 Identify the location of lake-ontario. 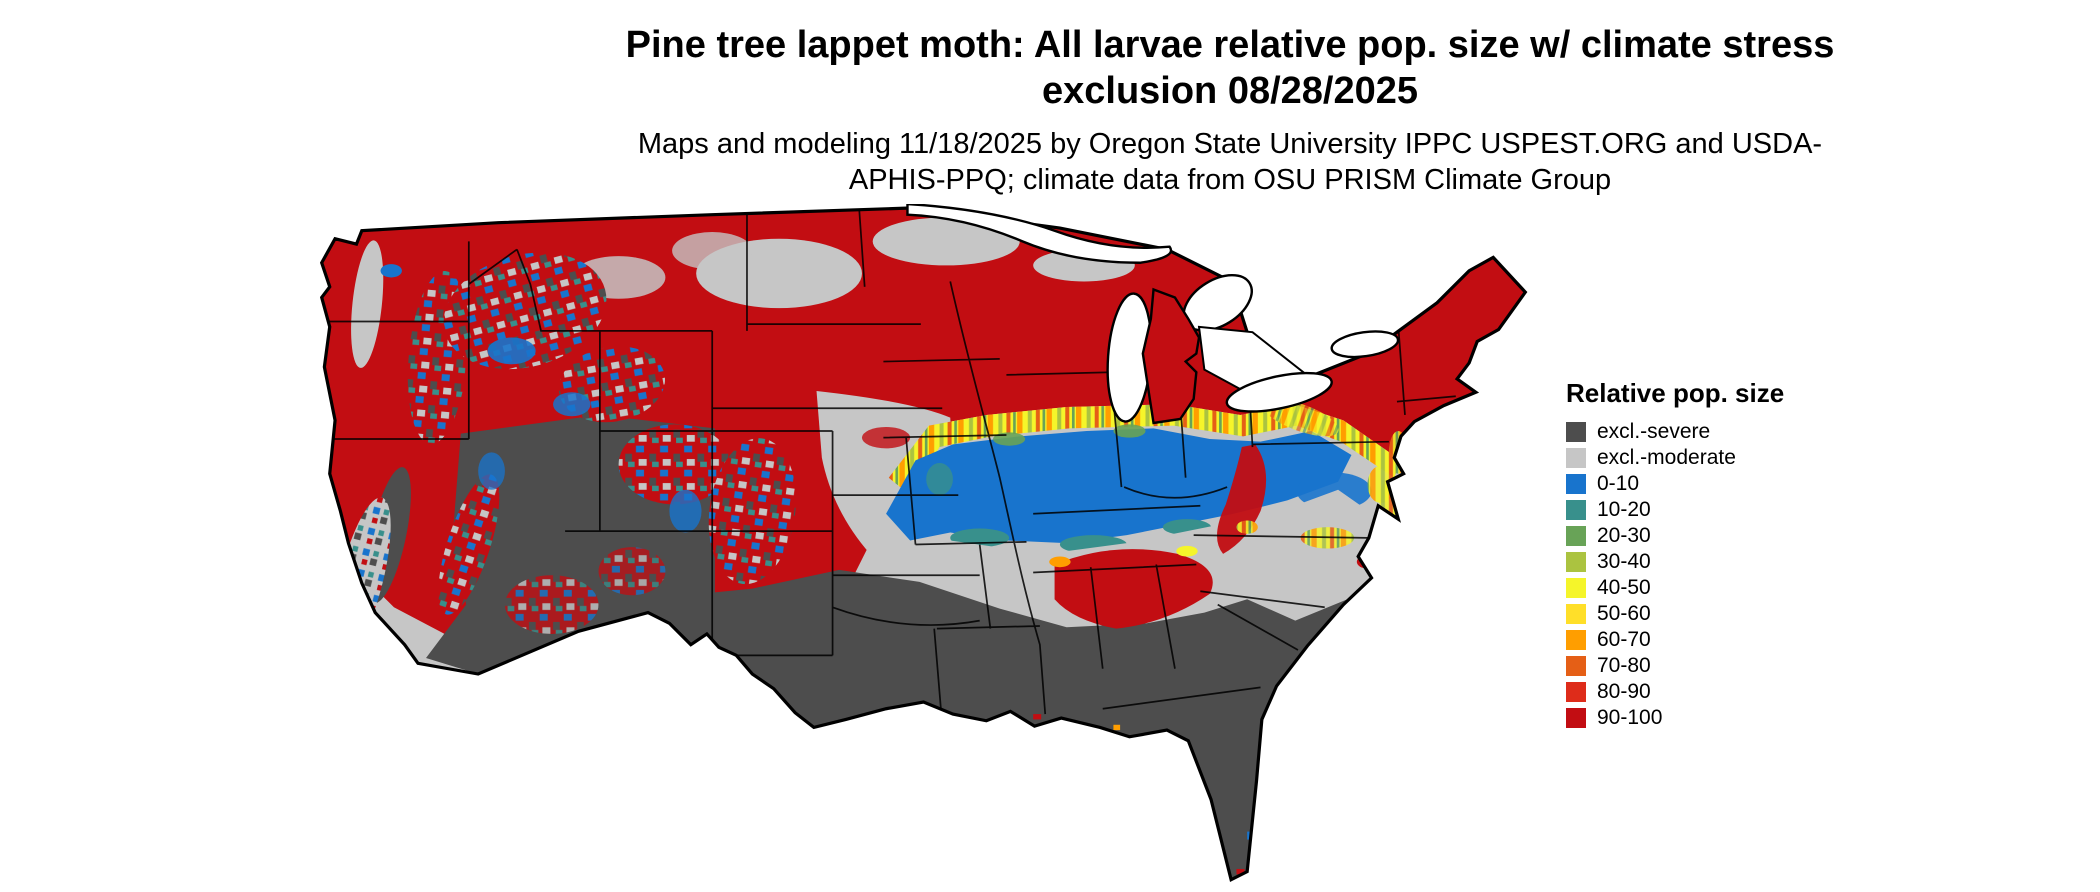
(1365, 344).